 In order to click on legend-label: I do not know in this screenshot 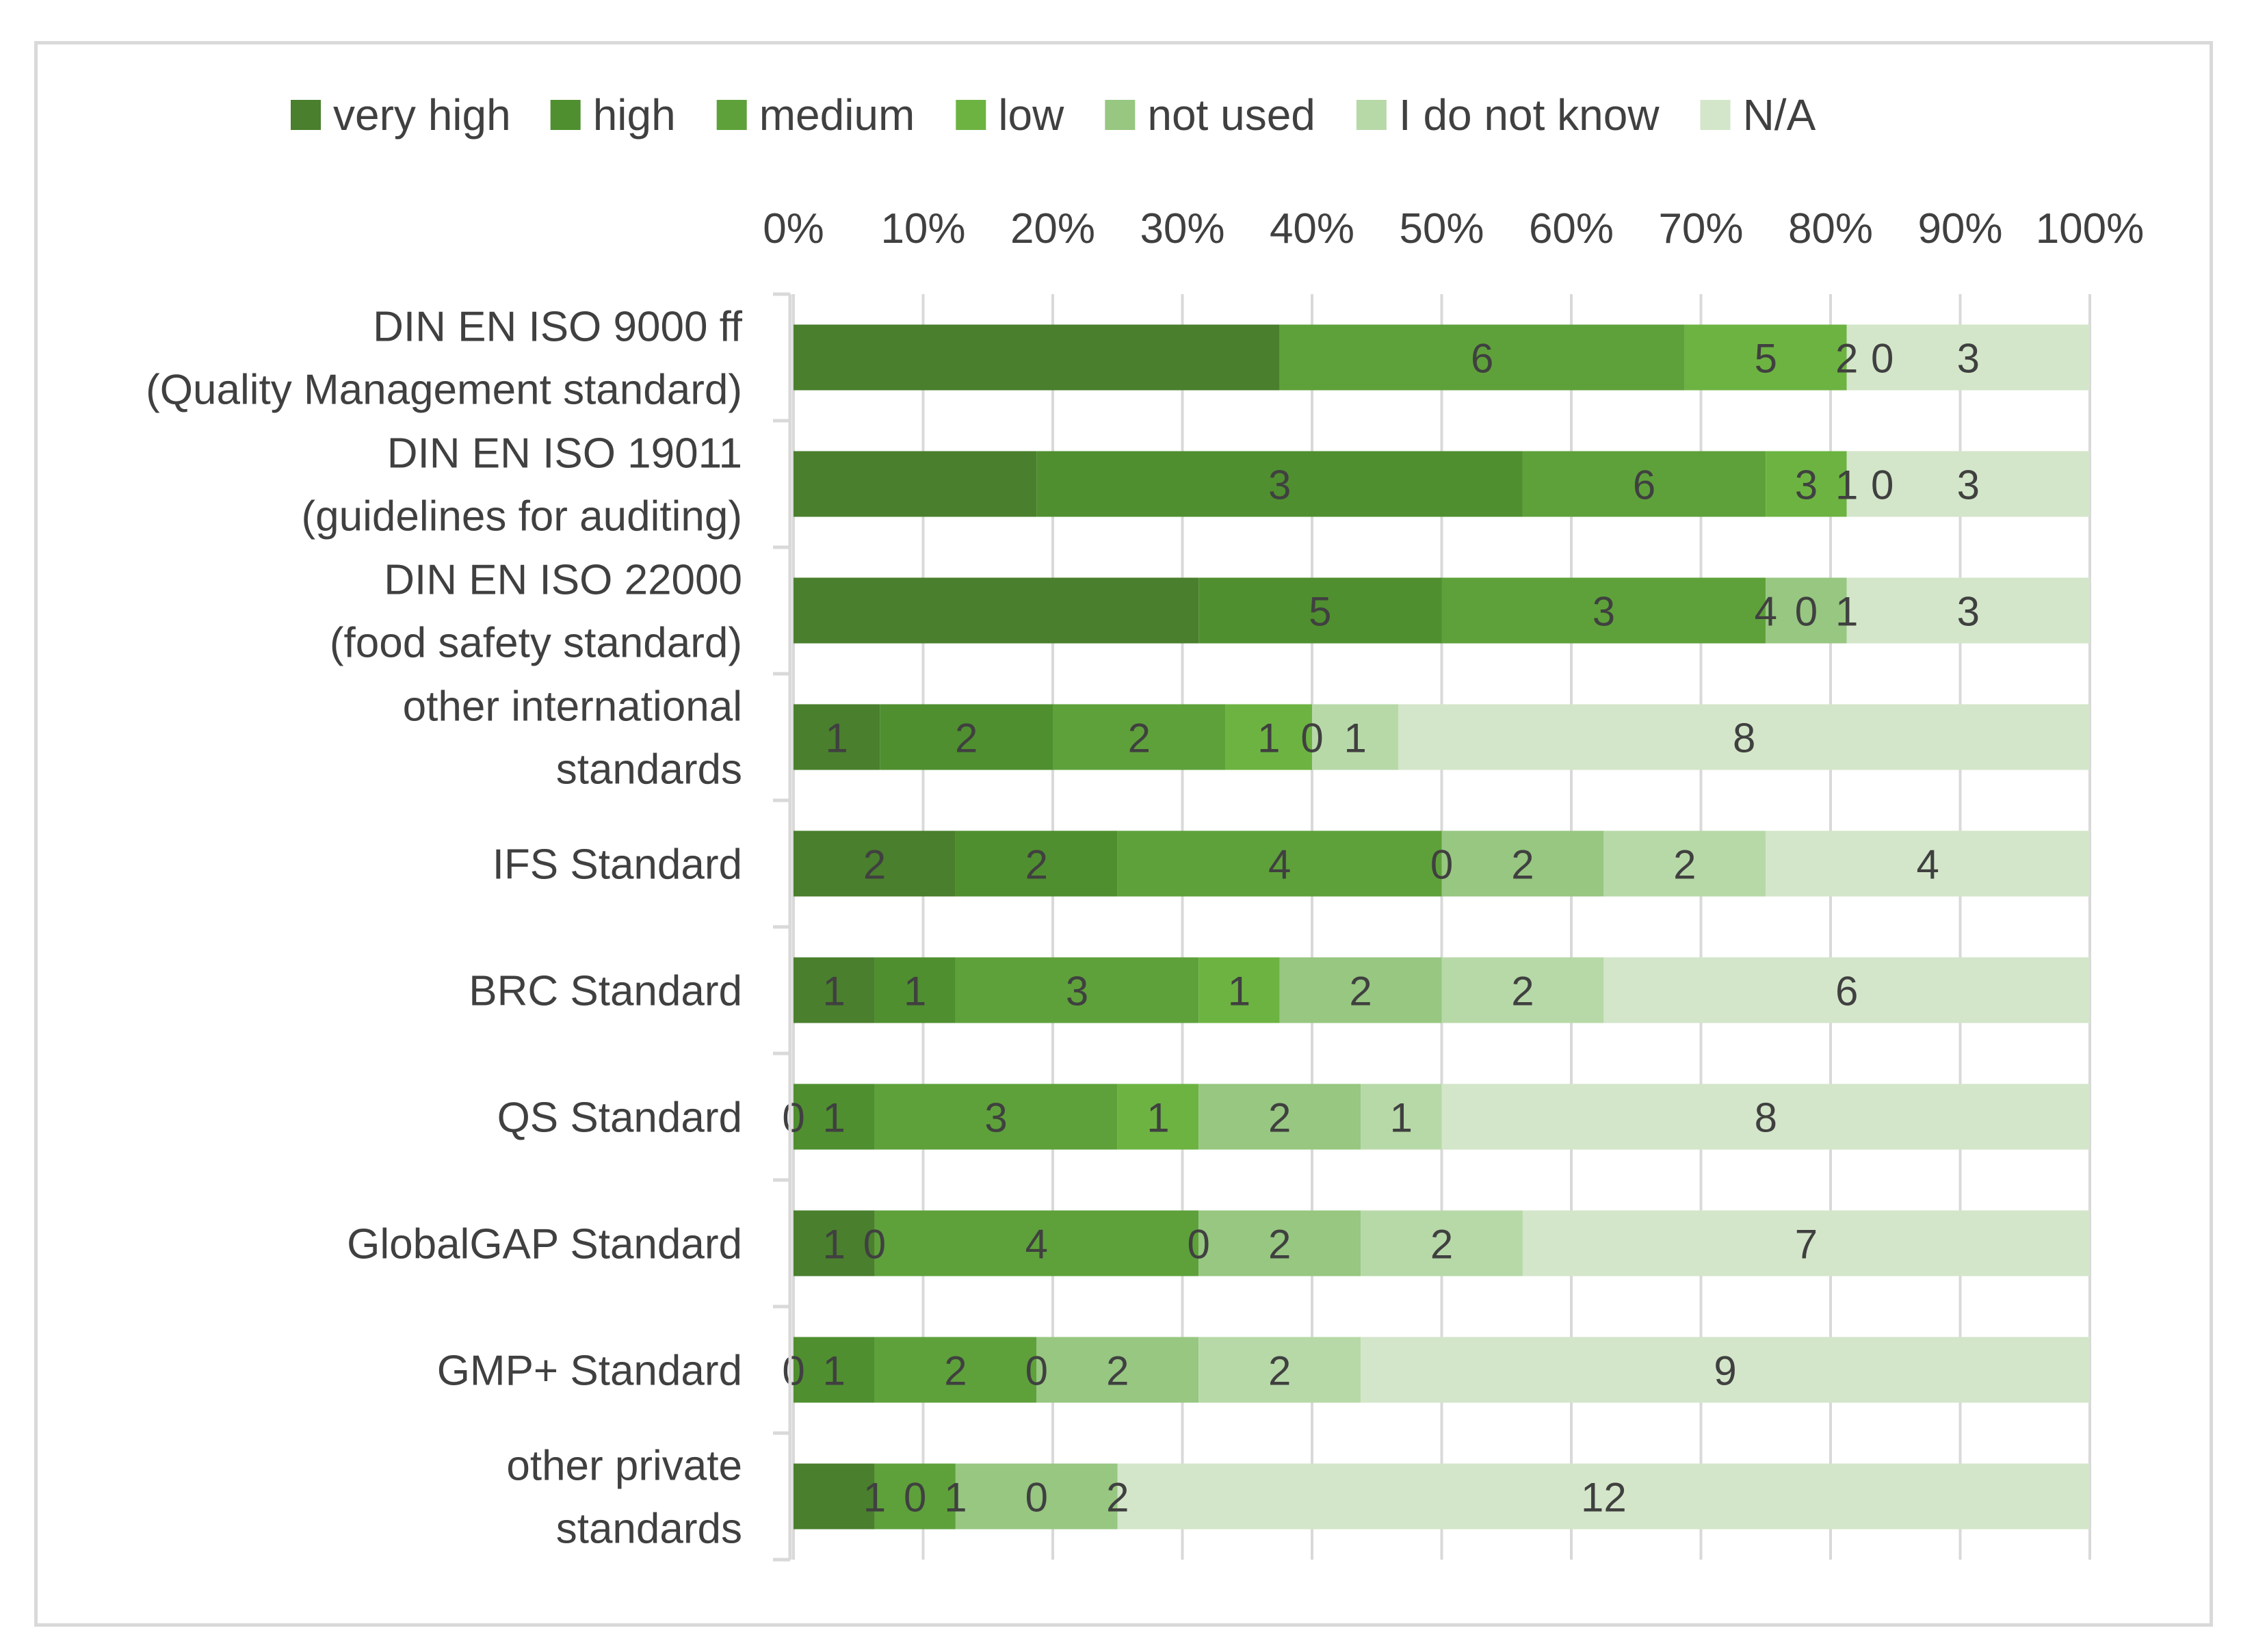, I will do `click(1529, 115)`.